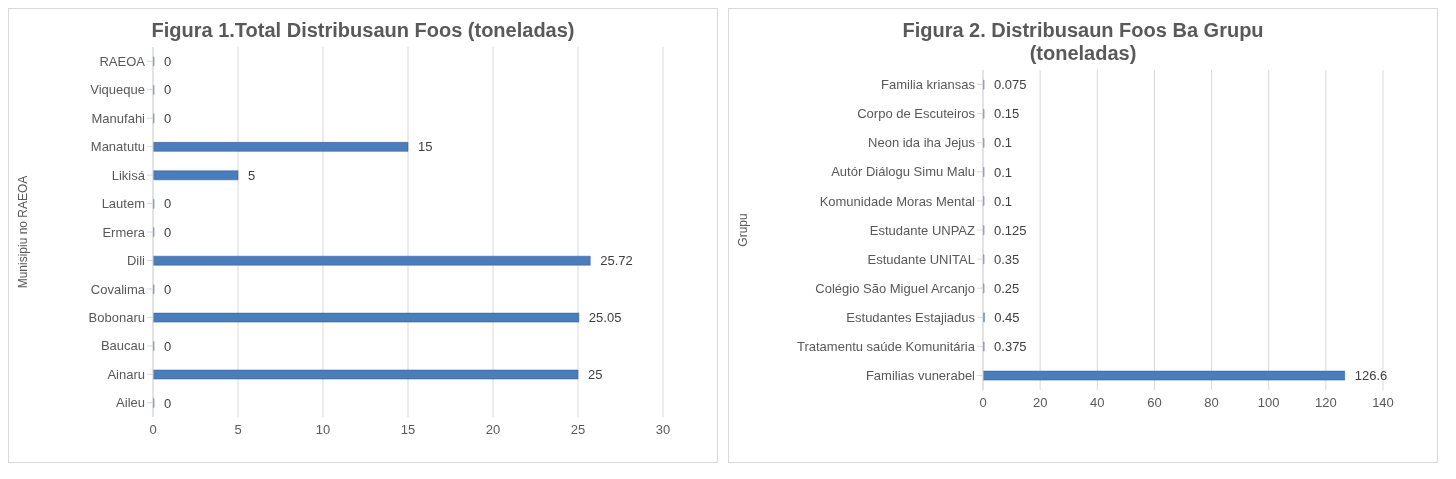 The width and height of the screenshot is (1456, 479). Describe the element at coordinates (578, 430) in the screenshot. I see `x-tick-label: 25` at that location.